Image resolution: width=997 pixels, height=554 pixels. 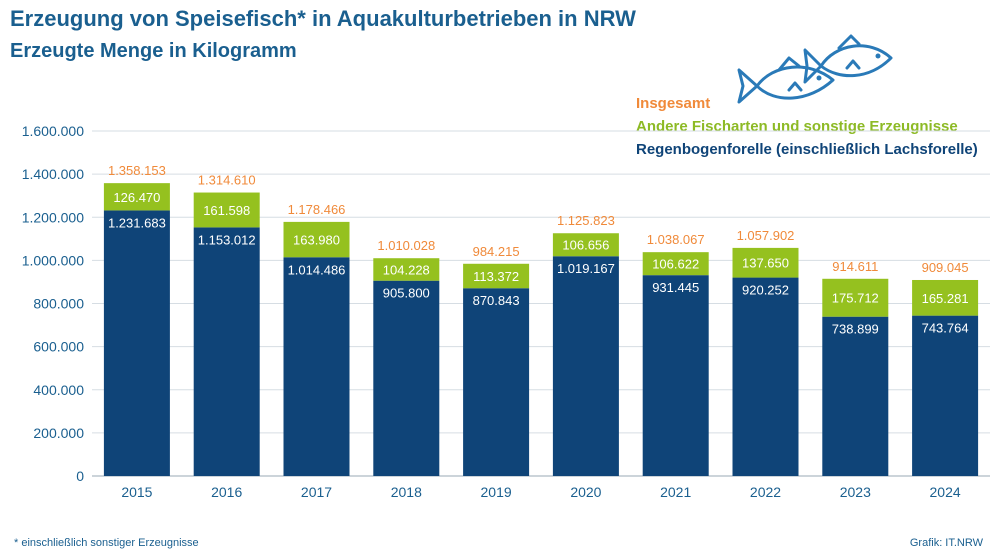 What do you see at coordinates (676, 239) in the screenshot?
I see `data-label-total: 1.038.067` at bounding box center [676, 239].